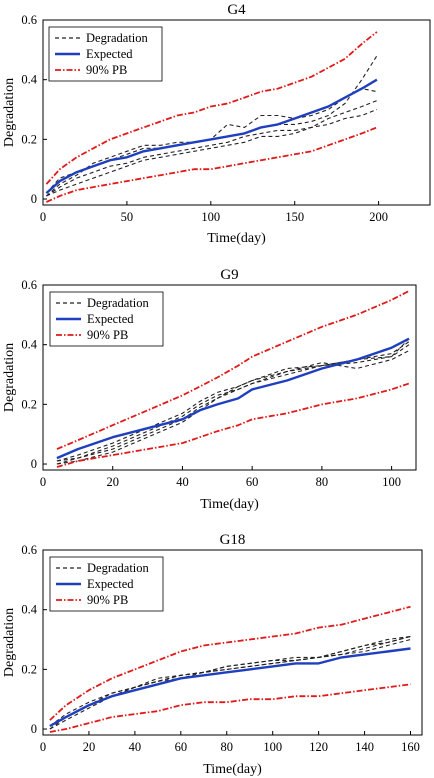  I want to click on chart-title: G18, so click(233, 540).